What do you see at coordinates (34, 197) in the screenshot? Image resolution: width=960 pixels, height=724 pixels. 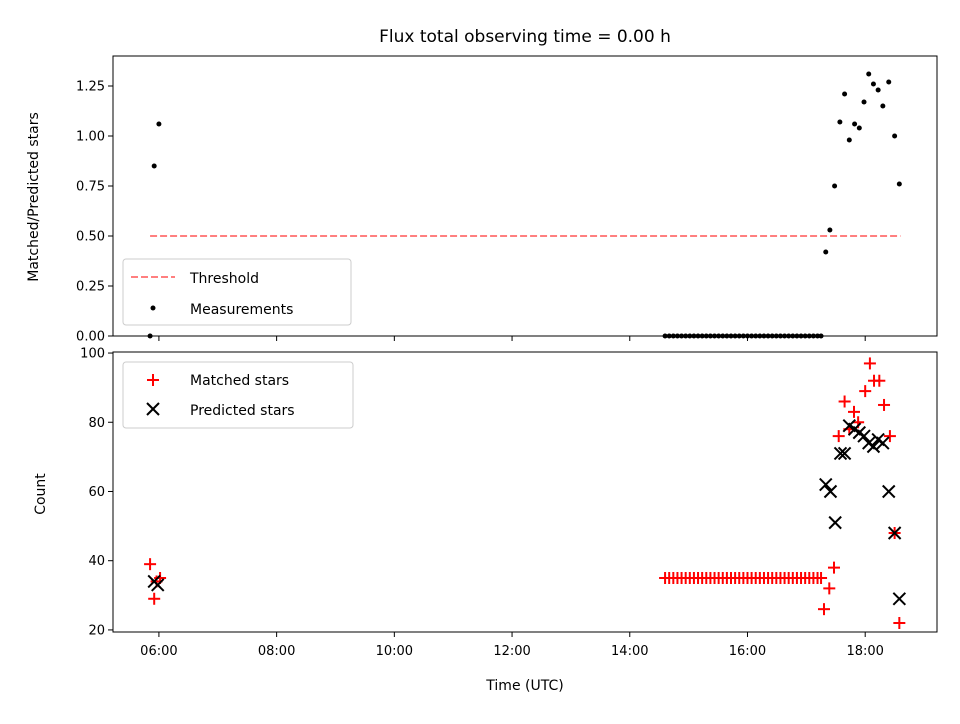 I see `top-y-axis-label: Matched/Predicted stars` at bounding box center [34, 197].